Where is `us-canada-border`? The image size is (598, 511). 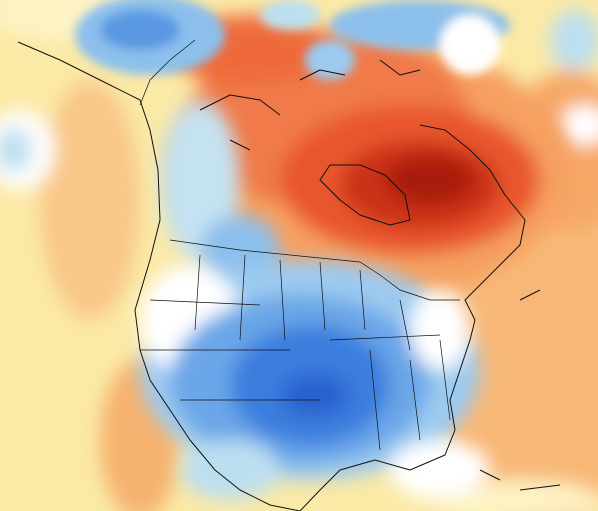 us-canada-border is located at coordinates (314, 270).